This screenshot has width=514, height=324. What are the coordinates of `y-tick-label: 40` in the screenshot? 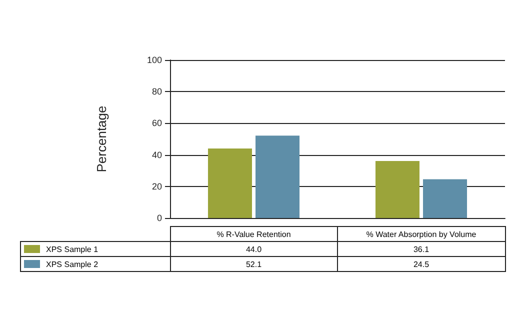 It's located at (157, 155).